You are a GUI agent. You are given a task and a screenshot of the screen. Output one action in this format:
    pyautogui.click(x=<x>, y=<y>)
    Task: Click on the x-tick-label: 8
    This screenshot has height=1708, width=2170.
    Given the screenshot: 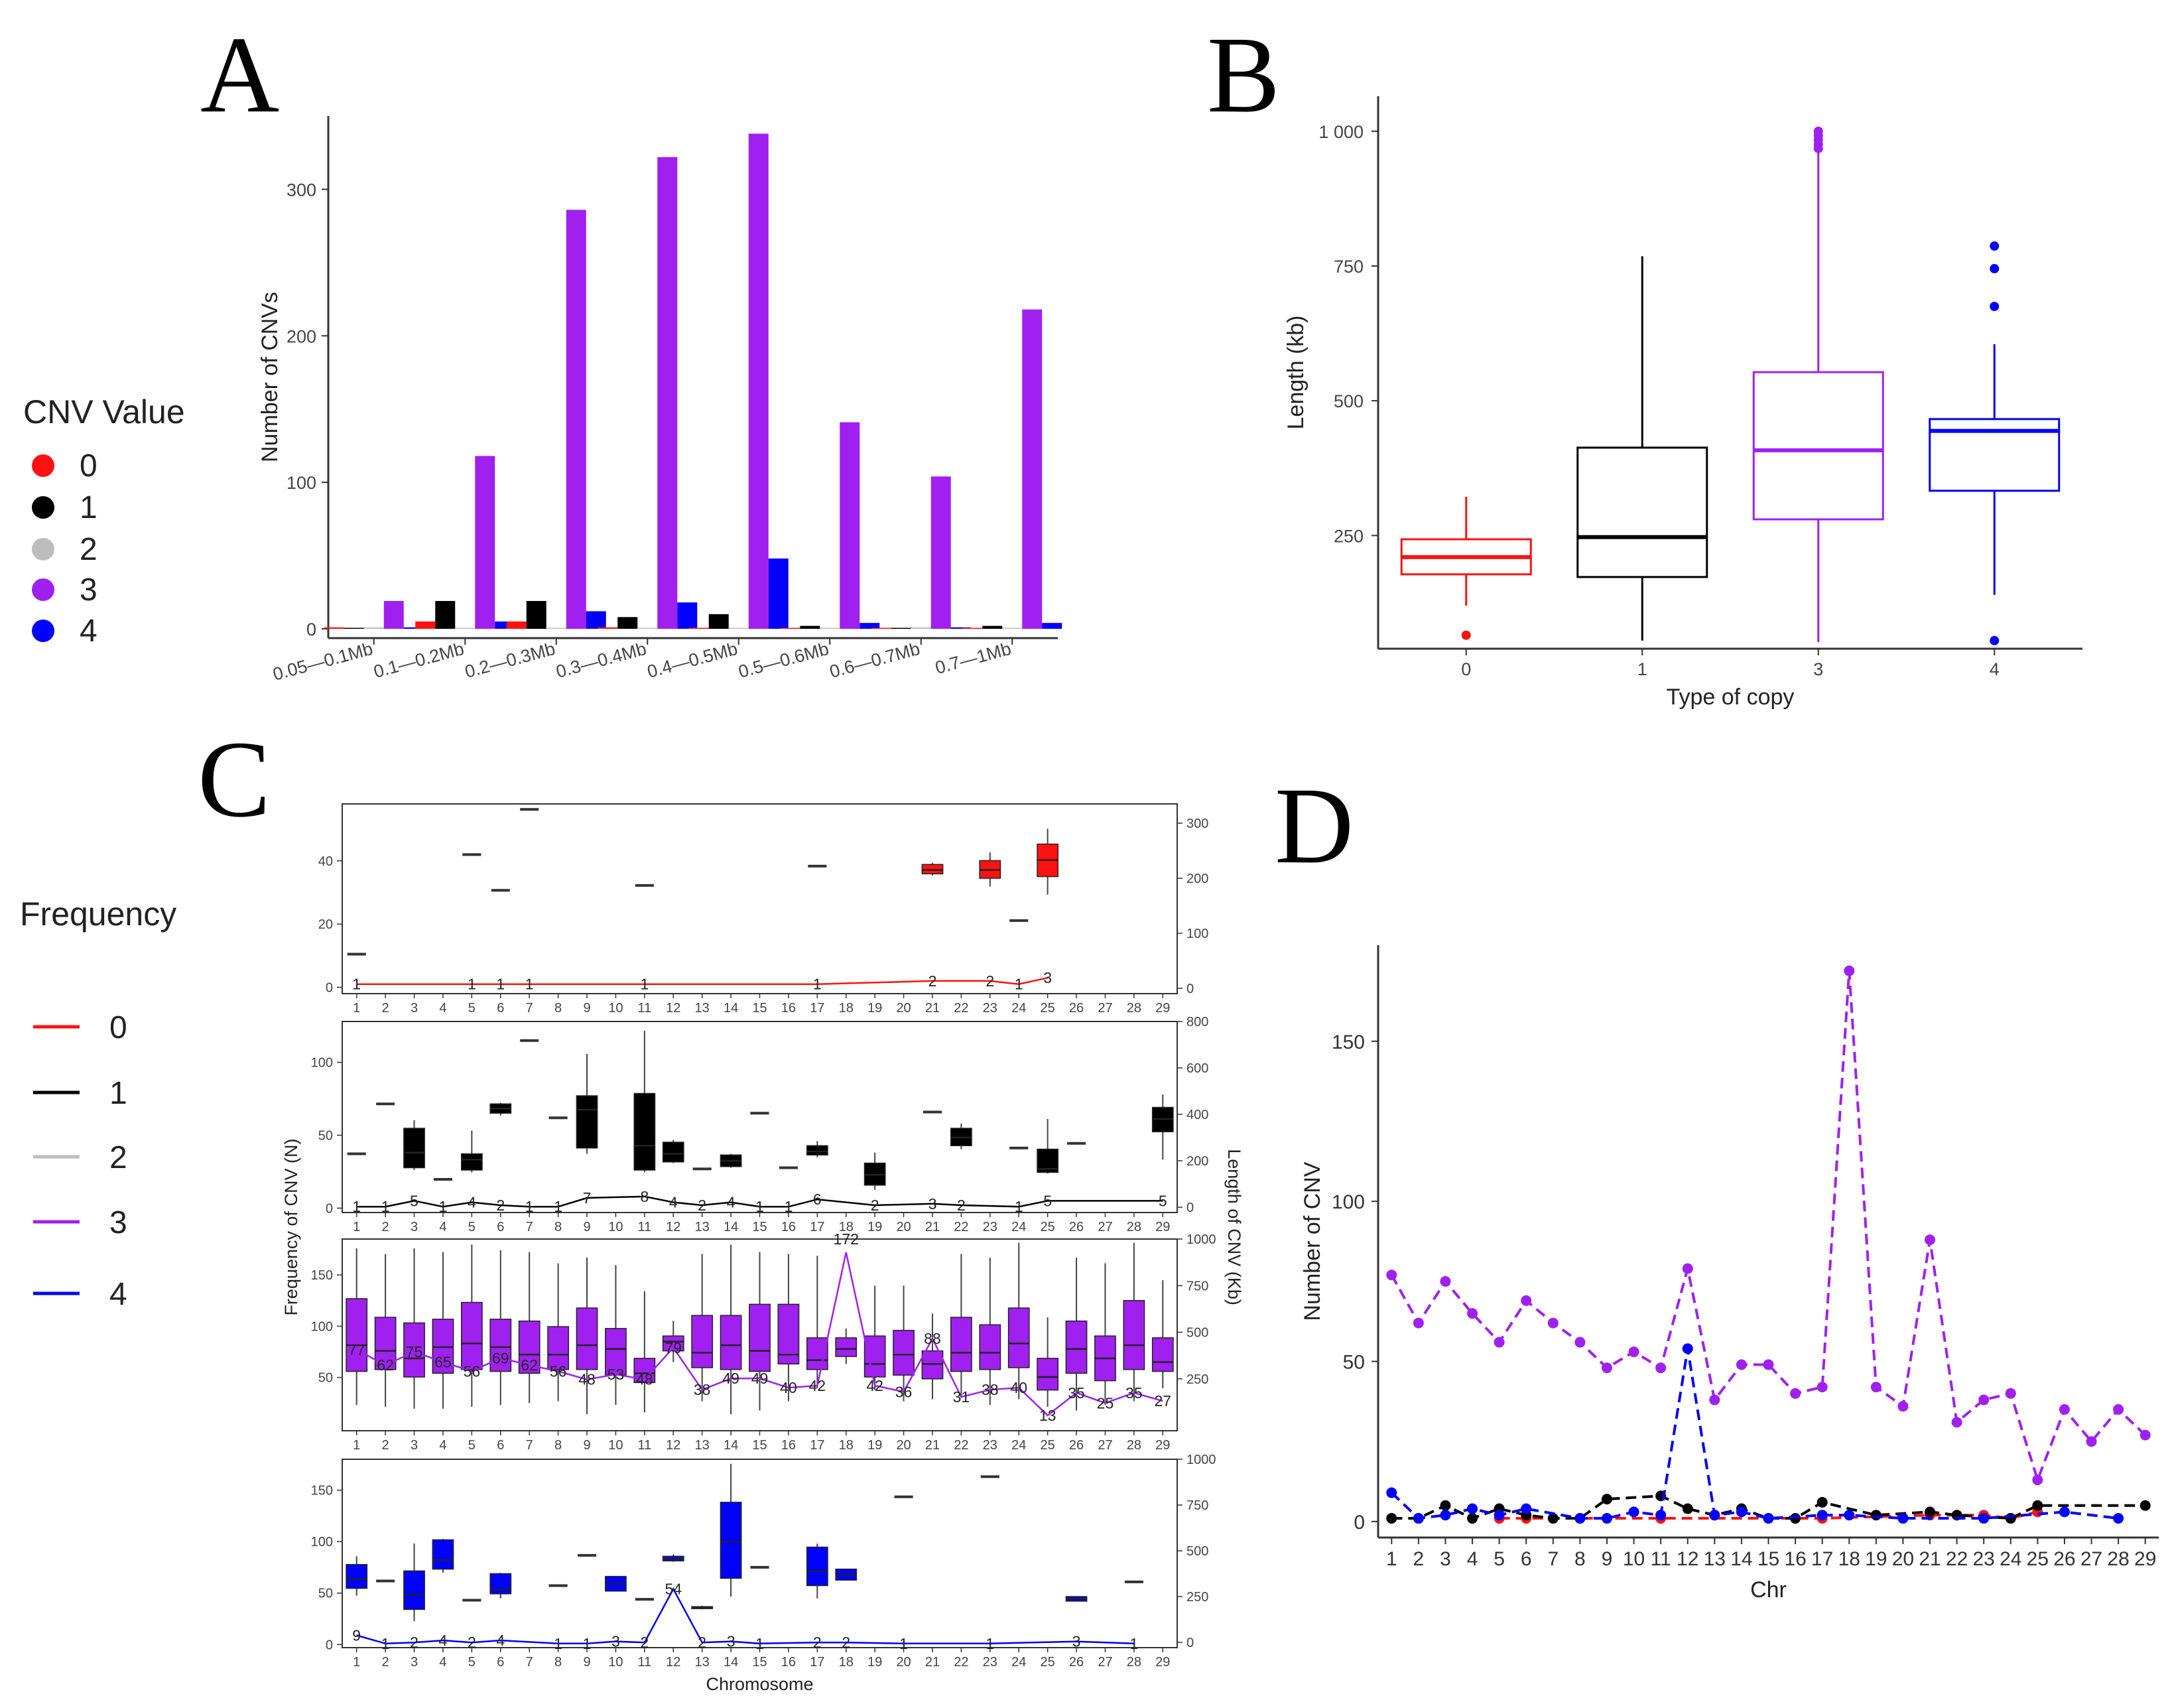 What is the action you would take?
    pyautogui.click(x=558, y=1227)
    